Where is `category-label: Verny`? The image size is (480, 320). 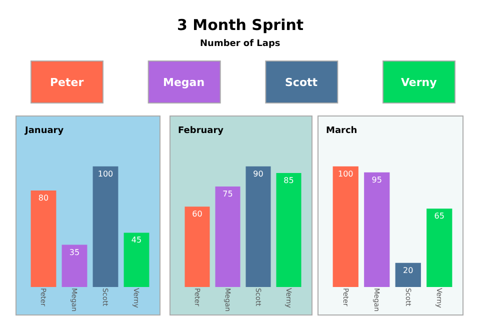
category-label: Verny is located at coordinates (419, 82).